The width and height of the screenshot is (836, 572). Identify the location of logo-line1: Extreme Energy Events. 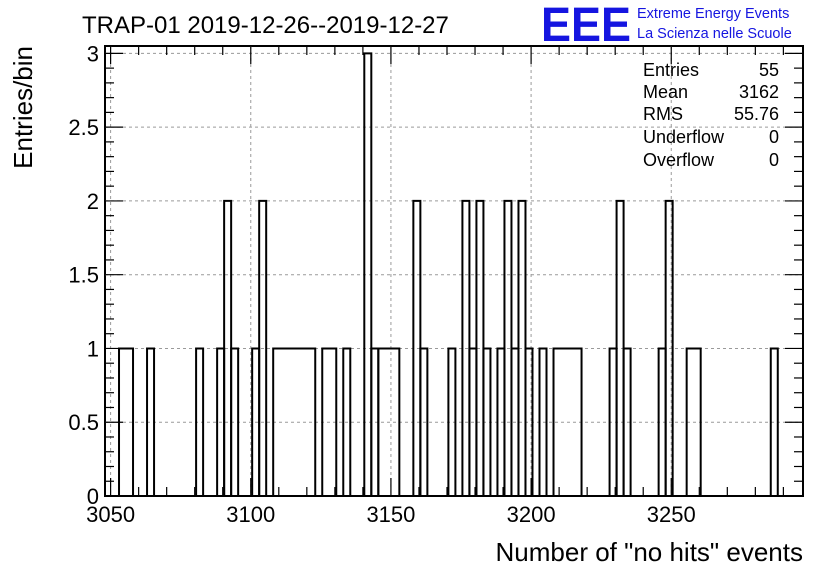
(713, 14).